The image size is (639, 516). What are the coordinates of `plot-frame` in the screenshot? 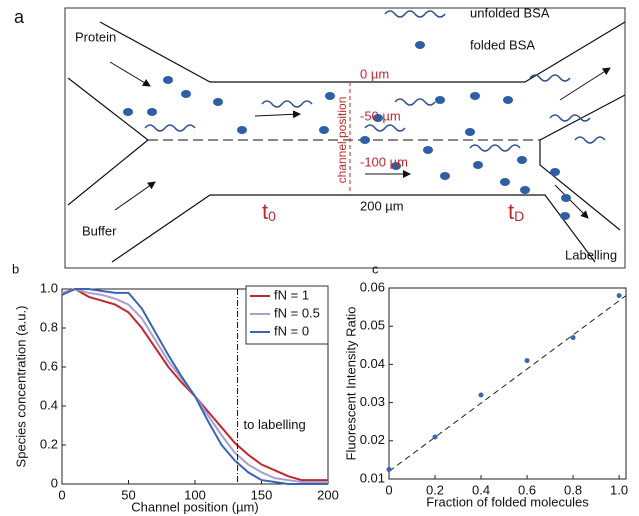 It's located at (507, 383).